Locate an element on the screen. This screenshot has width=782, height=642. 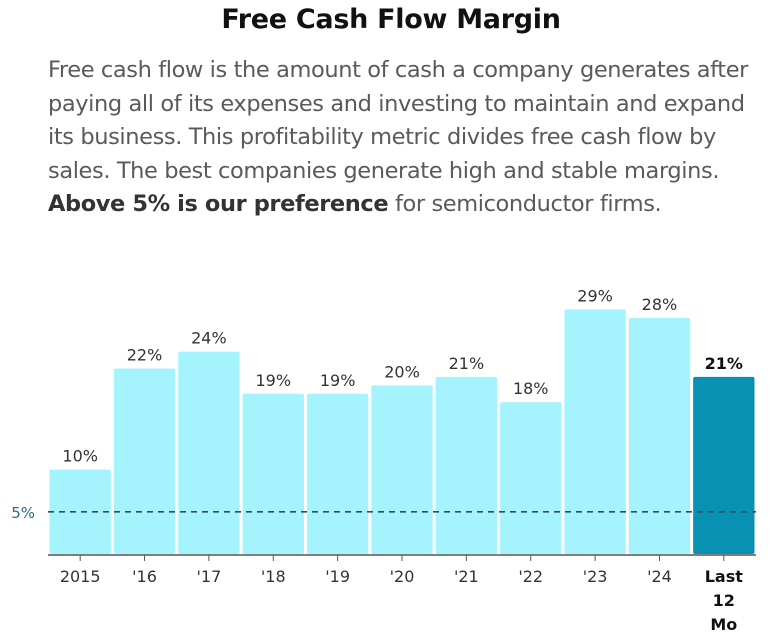
x-tick-label: '16 is located at coordinates (144, 576).